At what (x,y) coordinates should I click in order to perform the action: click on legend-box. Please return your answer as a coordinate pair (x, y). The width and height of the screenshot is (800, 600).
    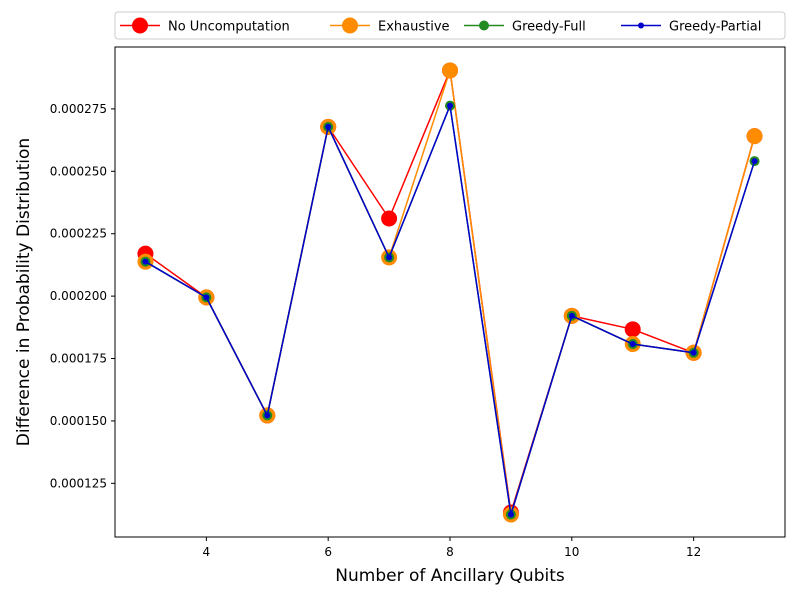
    Looking at the image, I should click on (450, 25).